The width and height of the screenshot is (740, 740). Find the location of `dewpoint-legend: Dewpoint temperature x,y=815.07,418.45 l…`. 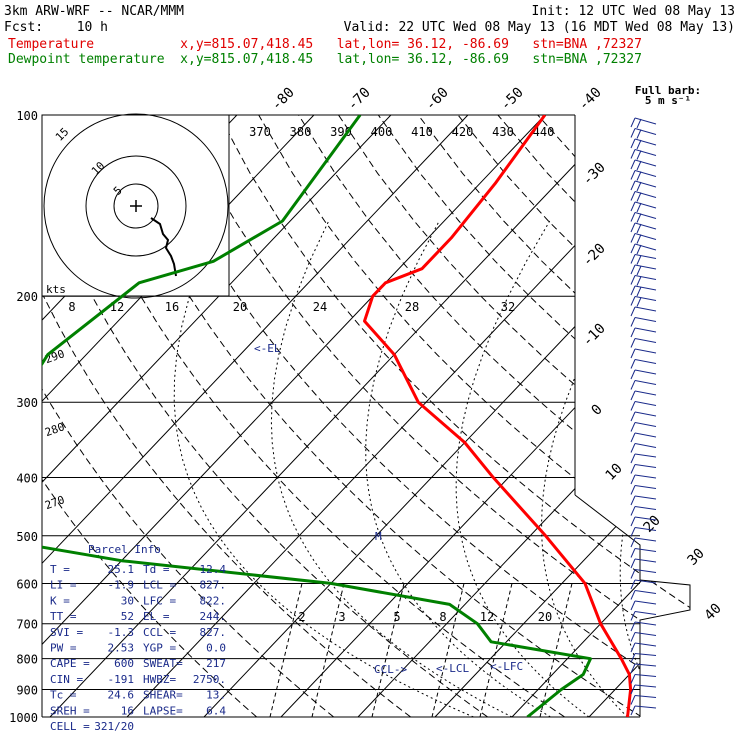

dewpoint-legend: Dewpoint temperature x,y=815.07,418.45 l… is located at coordinates (325, 59).